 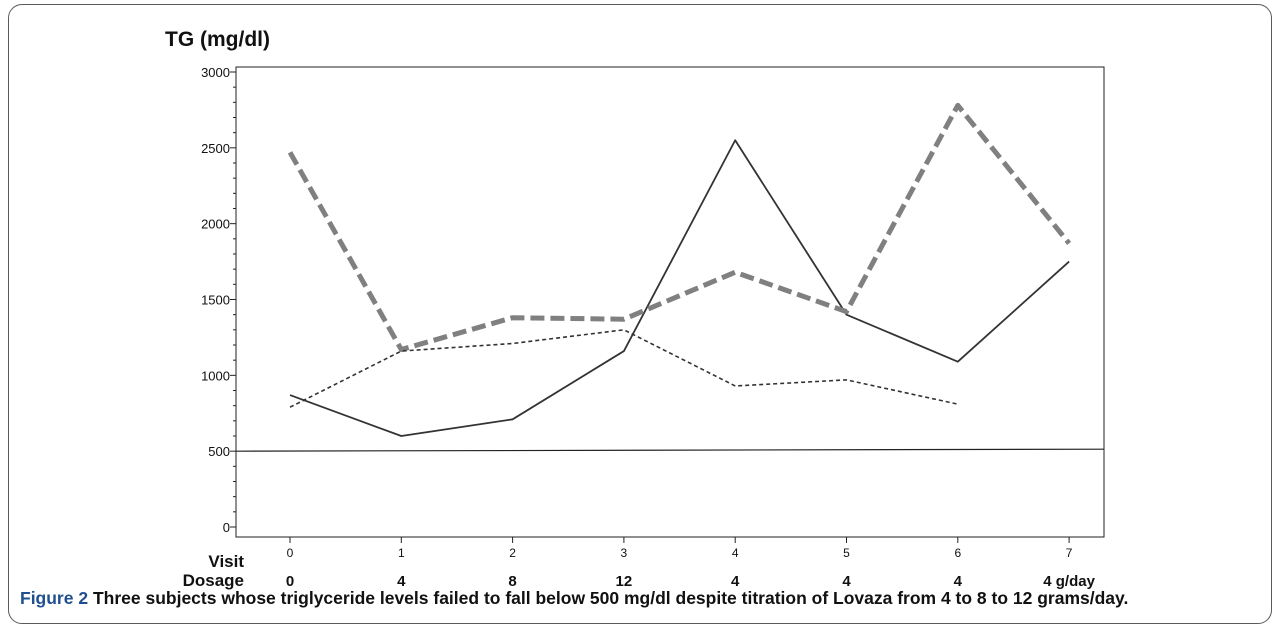 I want to click on caption-label: Figure 2, so click(x=54, y=598).